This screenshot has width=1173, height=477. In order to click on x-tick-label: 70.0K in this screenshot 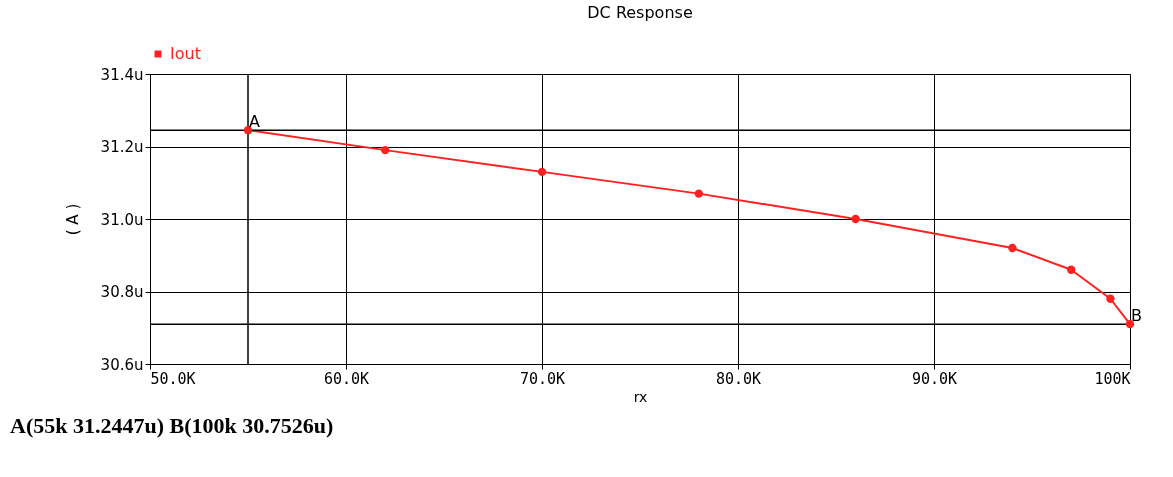, I will do `click(542, 378)`.